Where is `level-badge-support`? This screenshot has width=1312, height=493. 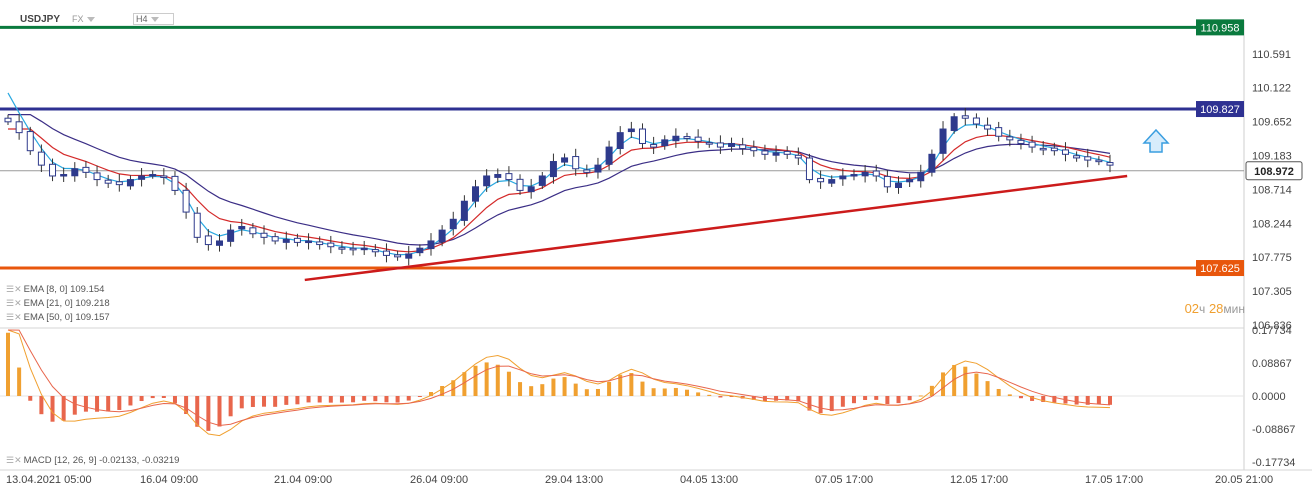 level-badge-support is located at coordinates (1220, 268).